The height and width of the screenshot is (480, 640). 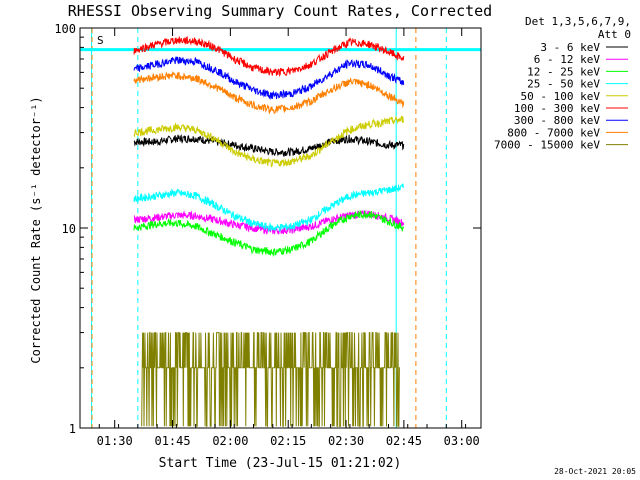 I want to click on legend-entry-label: 25 - 50 keV, so click(x=563, y=84).